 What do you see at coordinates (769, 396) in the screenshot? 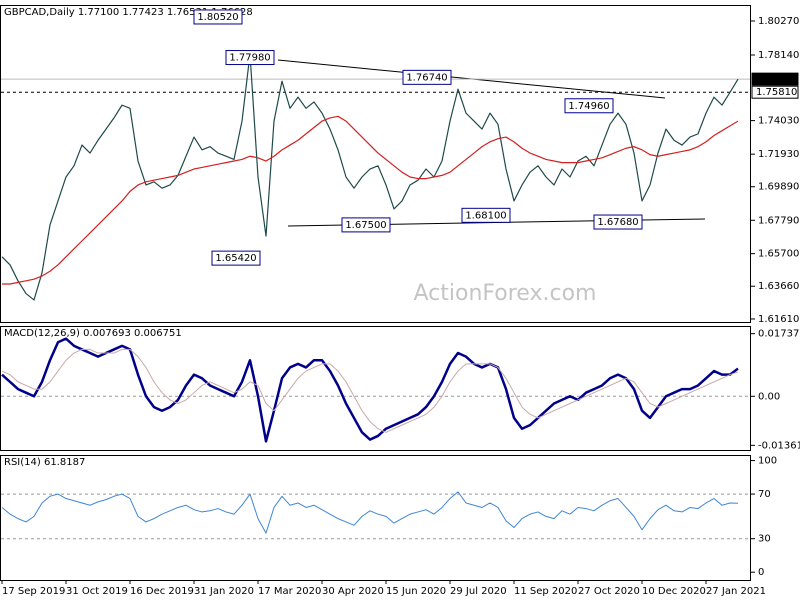
I see `y-tick-label: 0.00` at bounding box center [769, 396].